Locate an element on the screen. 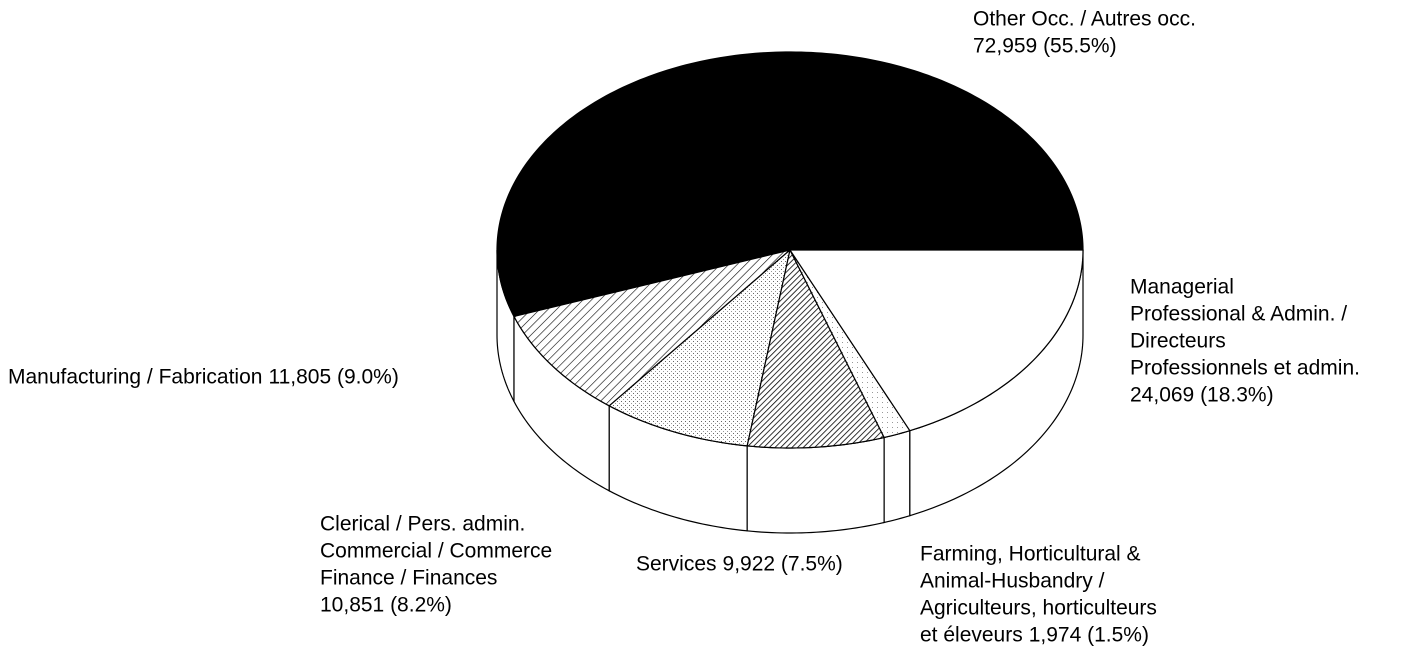 This screenshot has height=655, width=1412. slice-label: Farming, Horticultural & is located at coordinates (1030, 554).